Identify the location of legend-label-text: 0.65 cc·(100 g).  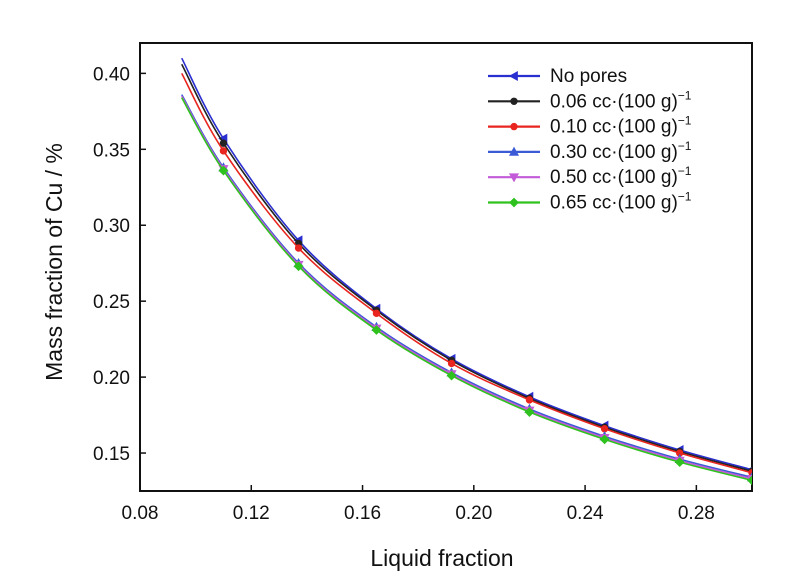
(614, 203).